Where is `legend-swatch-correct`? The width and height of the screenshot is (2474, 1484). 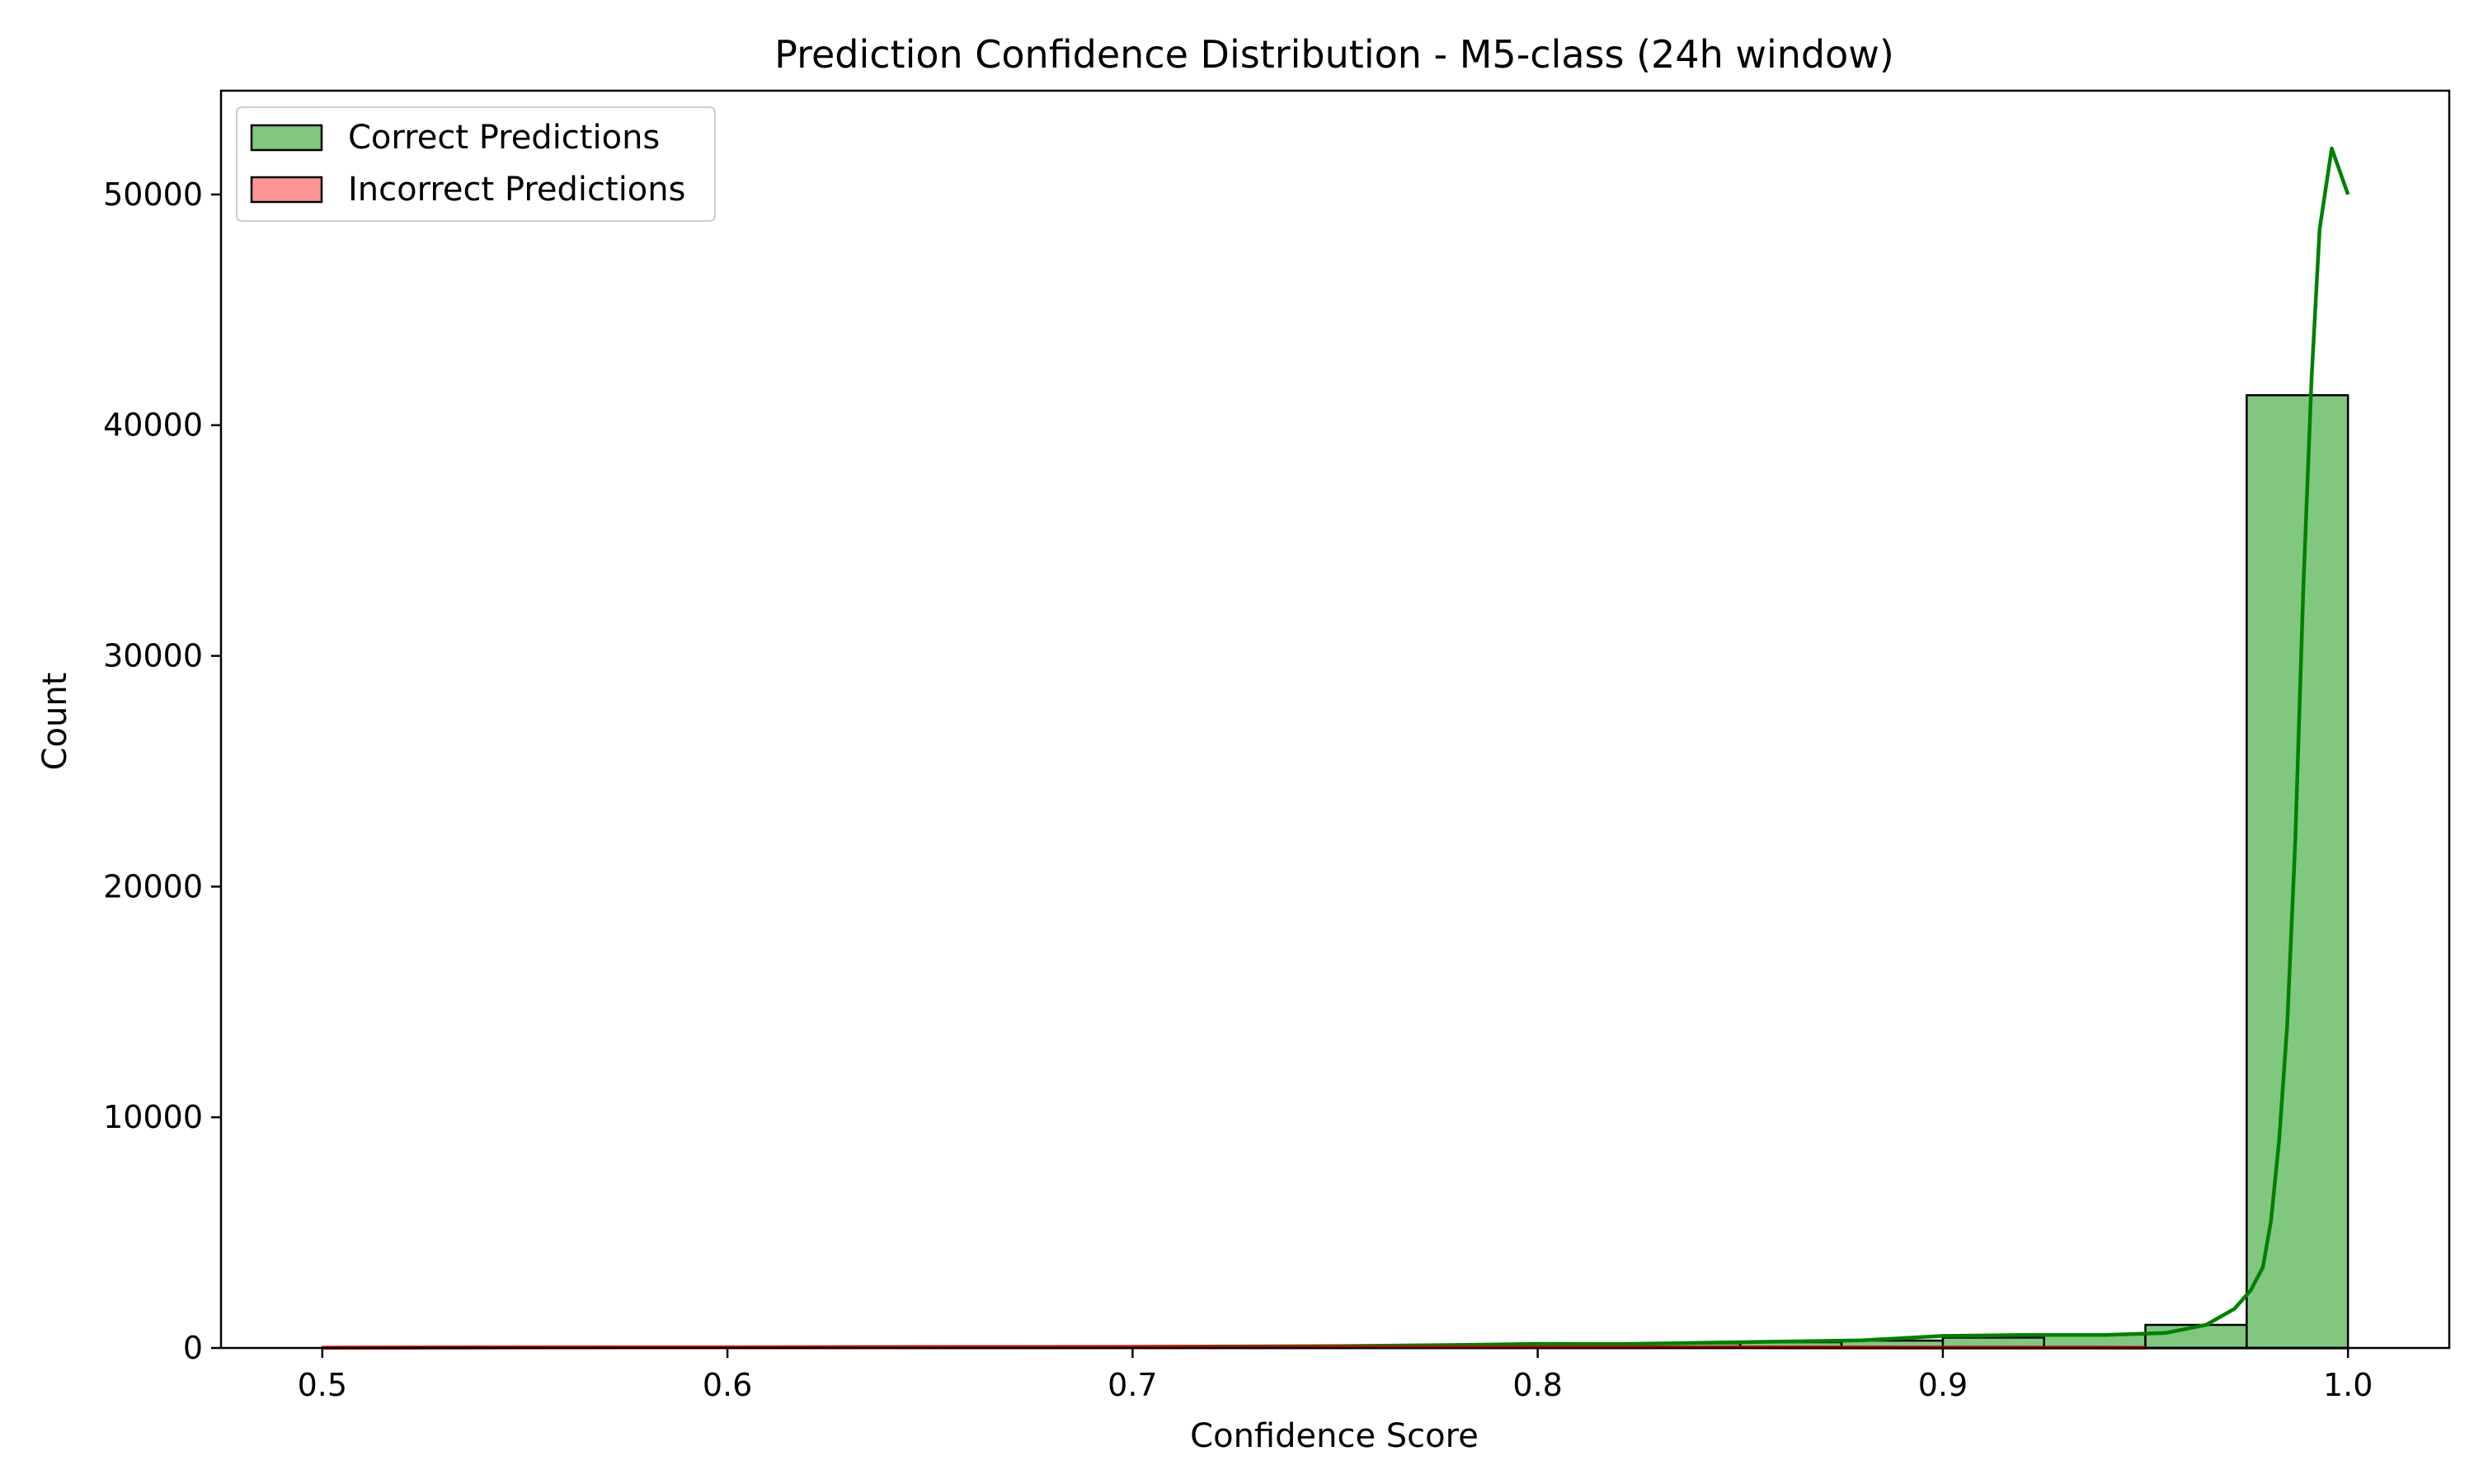 legend-swatch-correct is located at coordinates (286, 138).